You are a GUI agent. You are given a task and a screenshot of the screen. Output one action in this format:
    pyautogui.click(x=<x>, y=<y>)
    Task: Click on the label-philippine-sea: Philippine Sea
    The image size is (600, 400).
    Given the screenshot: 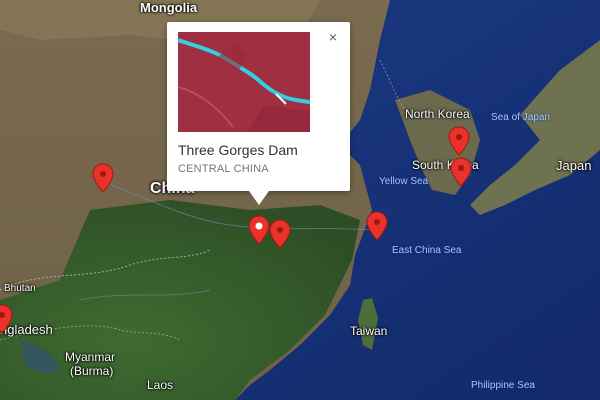 What is the action you would take?
    pyautogui.click(x=503, y=385)
    